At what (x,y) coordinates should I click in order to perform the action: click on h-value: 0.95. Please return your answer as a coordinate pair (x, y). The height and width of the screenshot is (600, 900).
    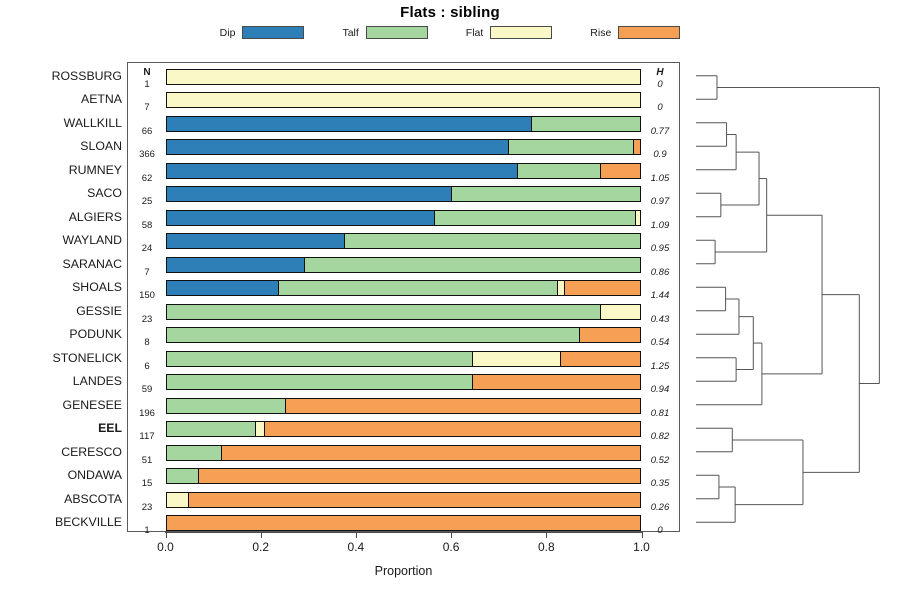
    Looking at the image, I should click on (660, 249).